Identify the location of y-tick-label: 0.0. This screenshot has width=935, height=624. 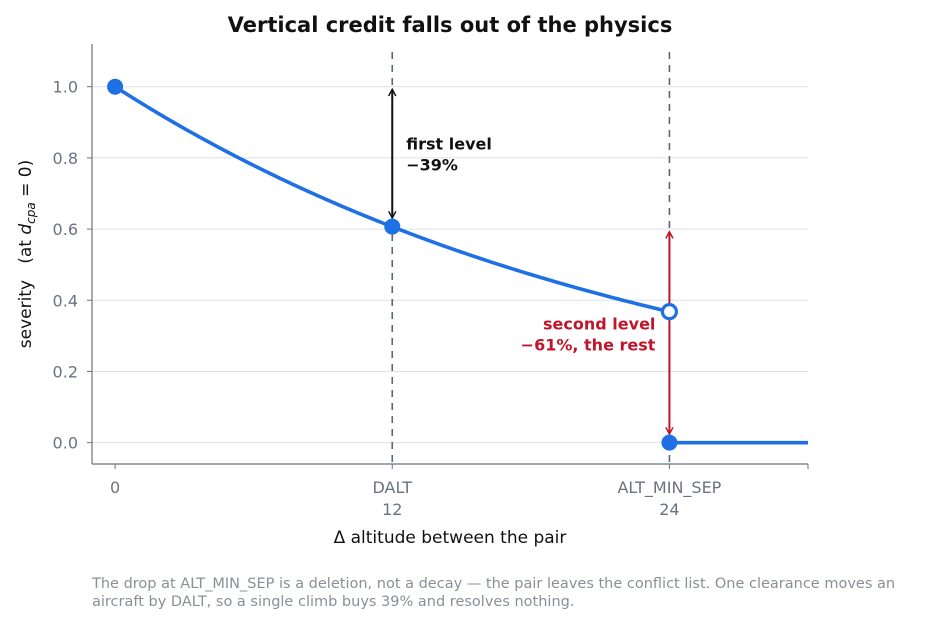
(65, 443).